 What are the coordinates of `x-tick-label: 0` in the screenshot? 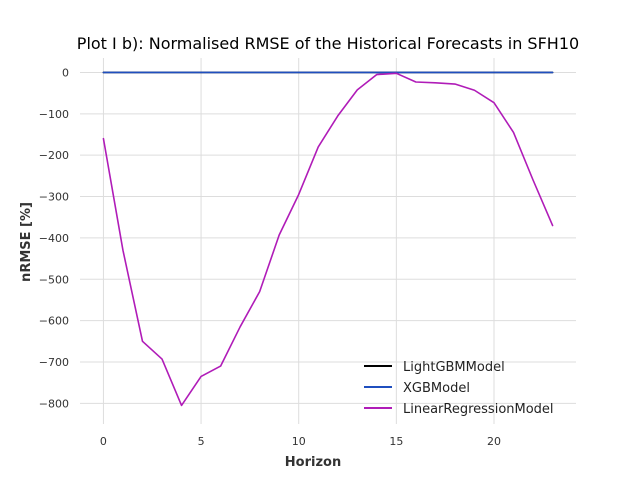 It's located at (103, 441).